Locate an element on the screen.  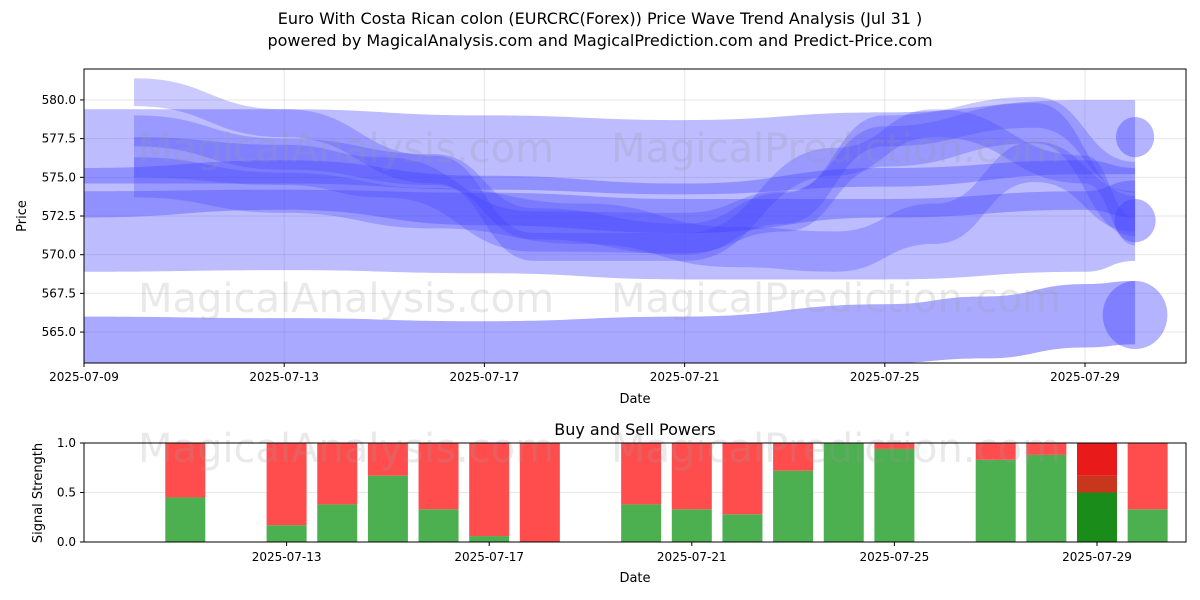
price-y-tick-label: 577.5 is located at coordinates (59, 139).